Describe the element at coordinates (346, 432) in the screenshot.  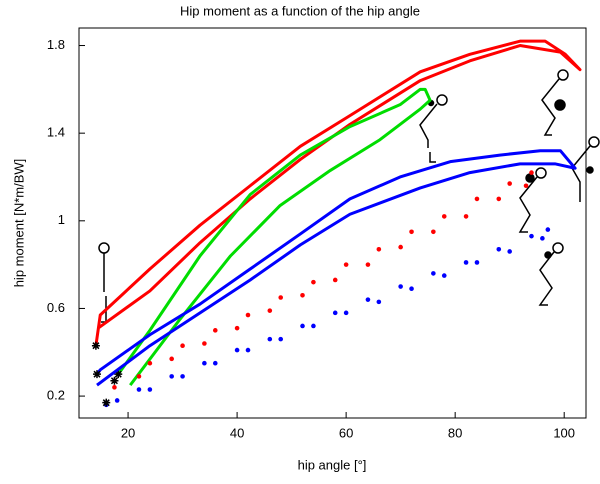
I see `x-tick-label: 60` at that location.